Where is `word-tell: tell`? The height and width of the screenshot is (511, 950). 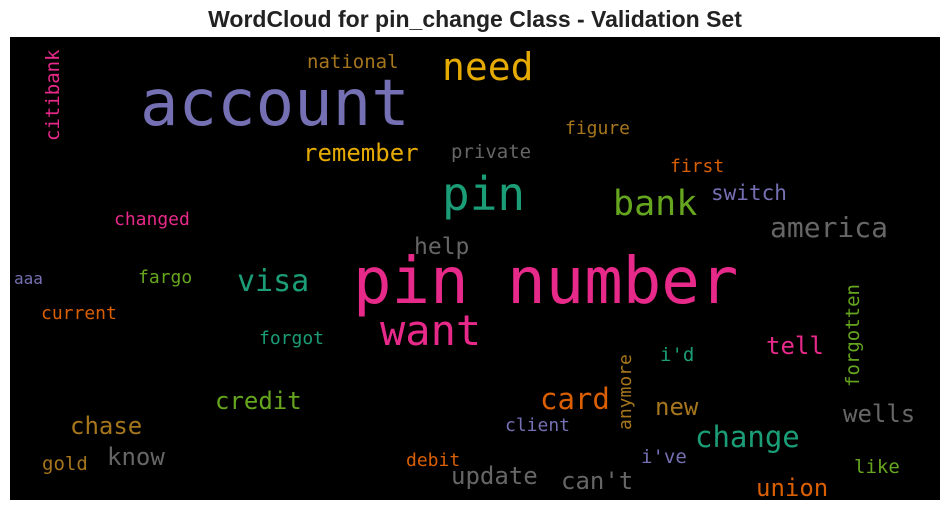 word-tell: tell is located at coordinates (795, 346).